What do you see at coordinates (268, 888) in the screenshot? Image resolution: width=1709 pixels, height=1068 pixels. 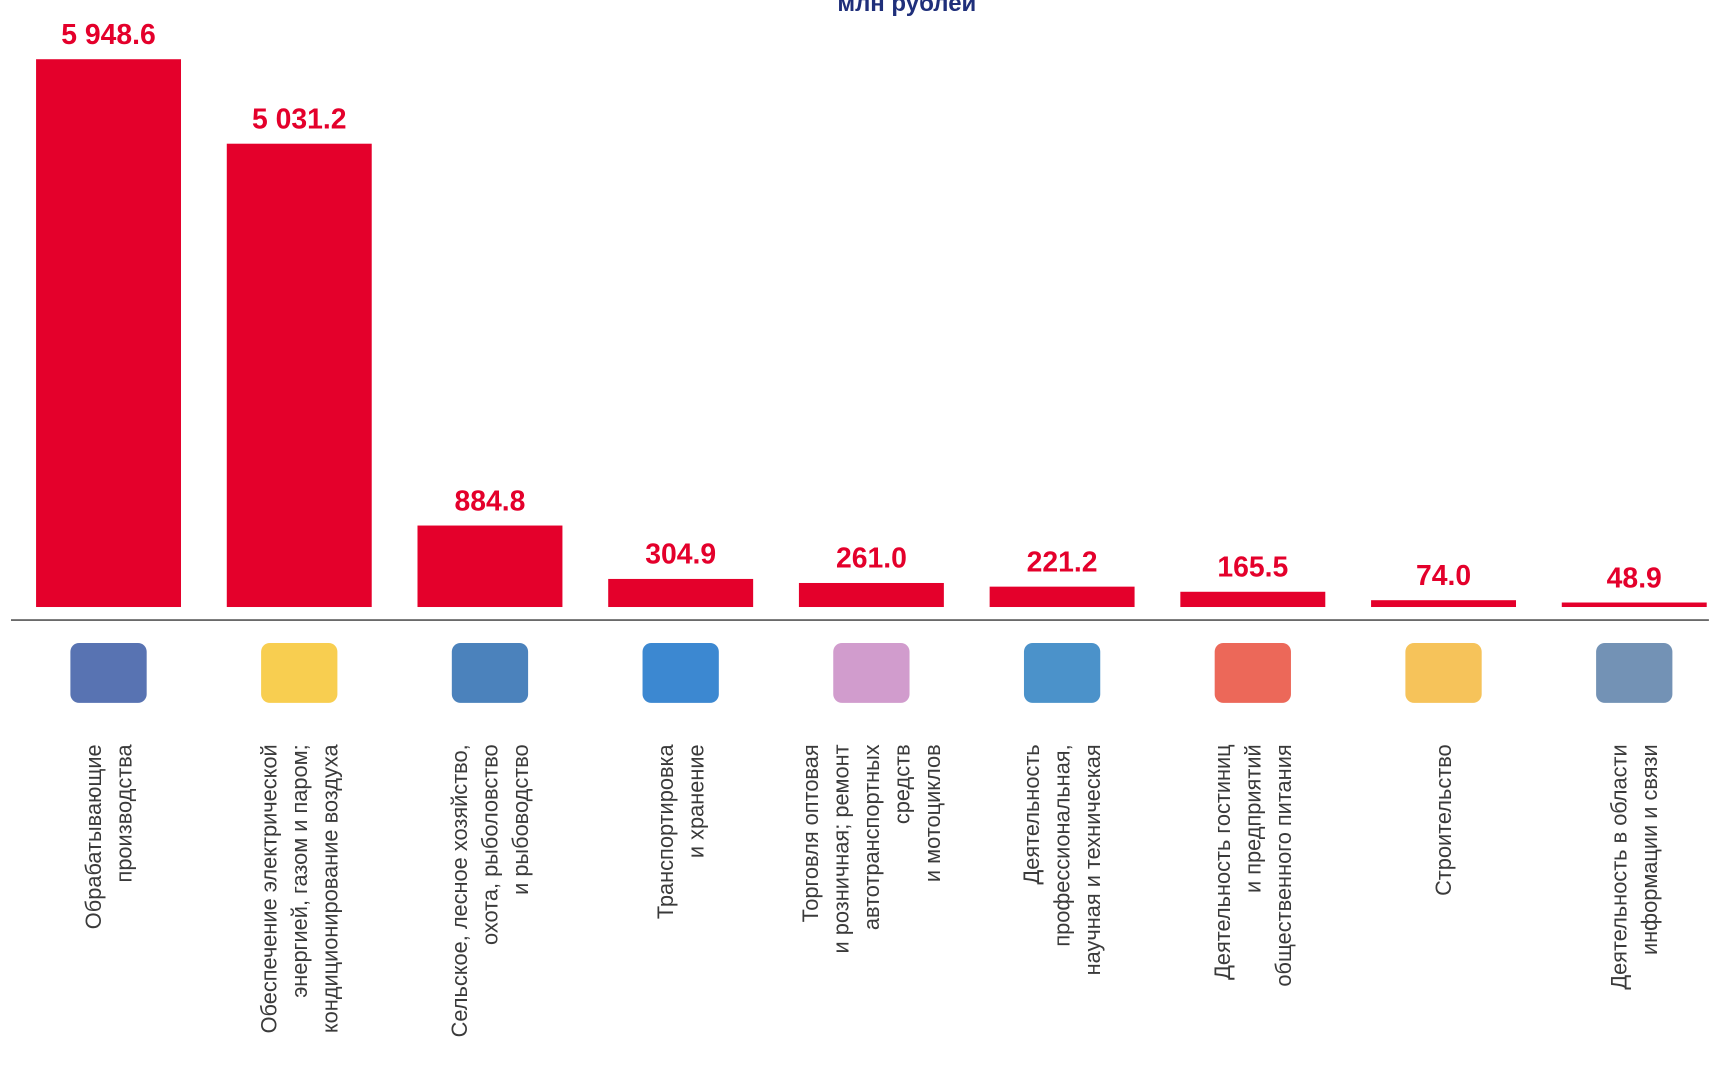 I see `category-label: Обеспечение электрической` at bounding box center [268, 888].